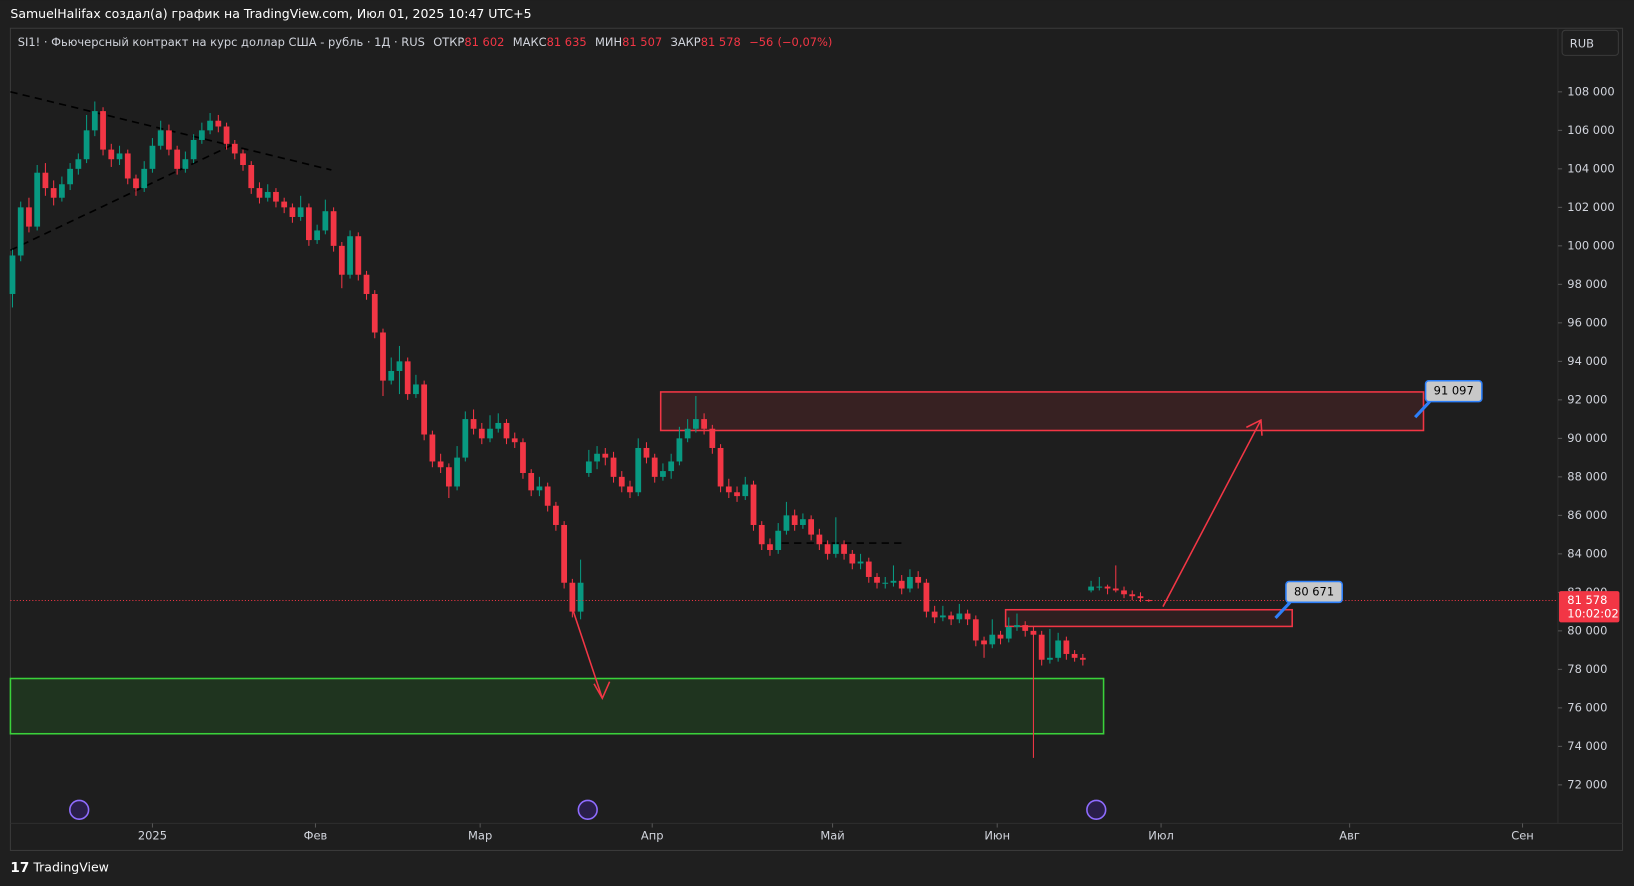 This screenshot has width=1634, height=886. Describe the element at coordinates (1422, 409) in the screenshot. I see `callout-pointer` at that location.